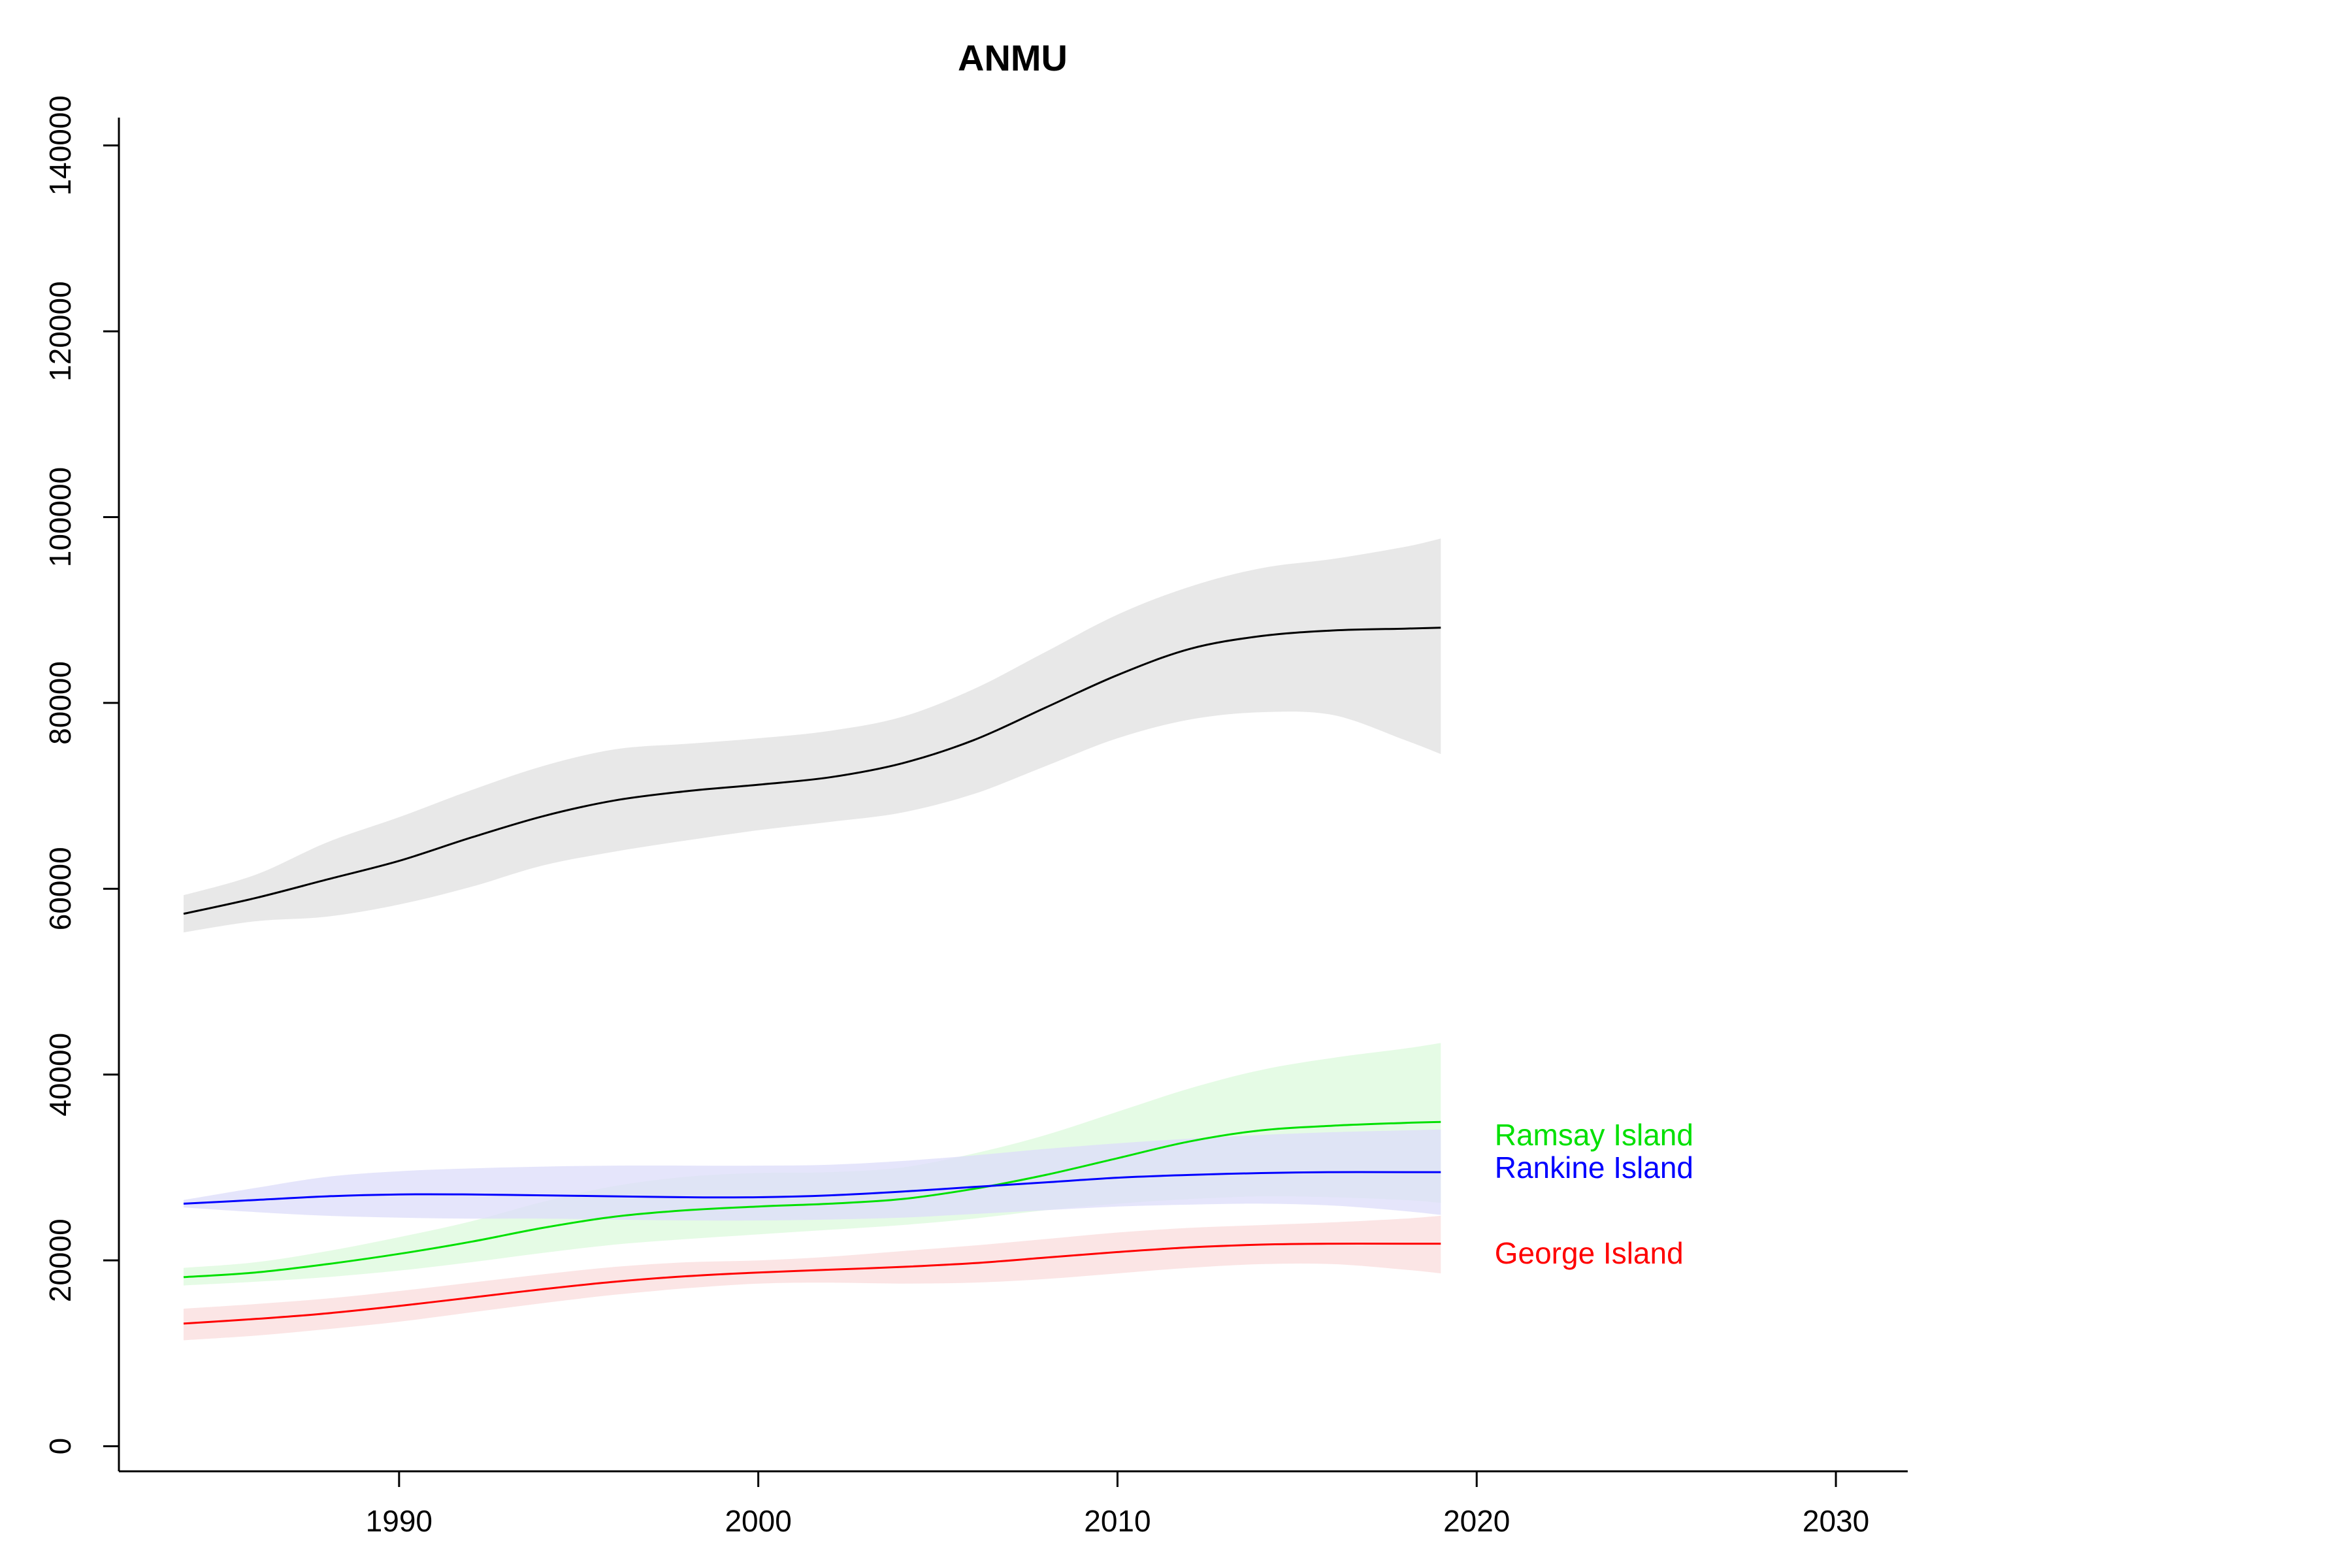 The width and height of the screenshot is (2352, 1568). I want to click on series-label: Ramsay Island, so click(1594, 1135).